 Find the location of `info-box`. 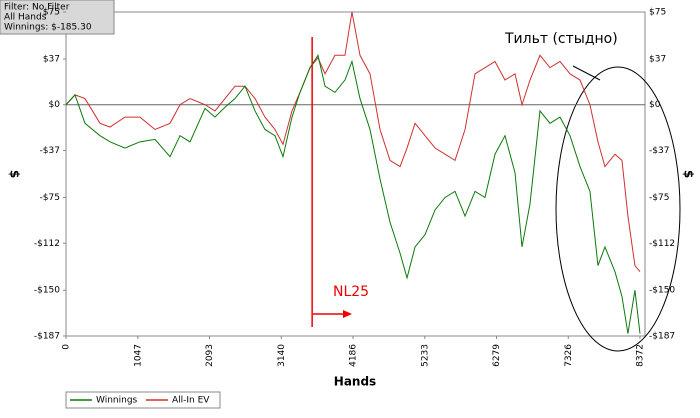

info-box is located at coordinates (57, 17).